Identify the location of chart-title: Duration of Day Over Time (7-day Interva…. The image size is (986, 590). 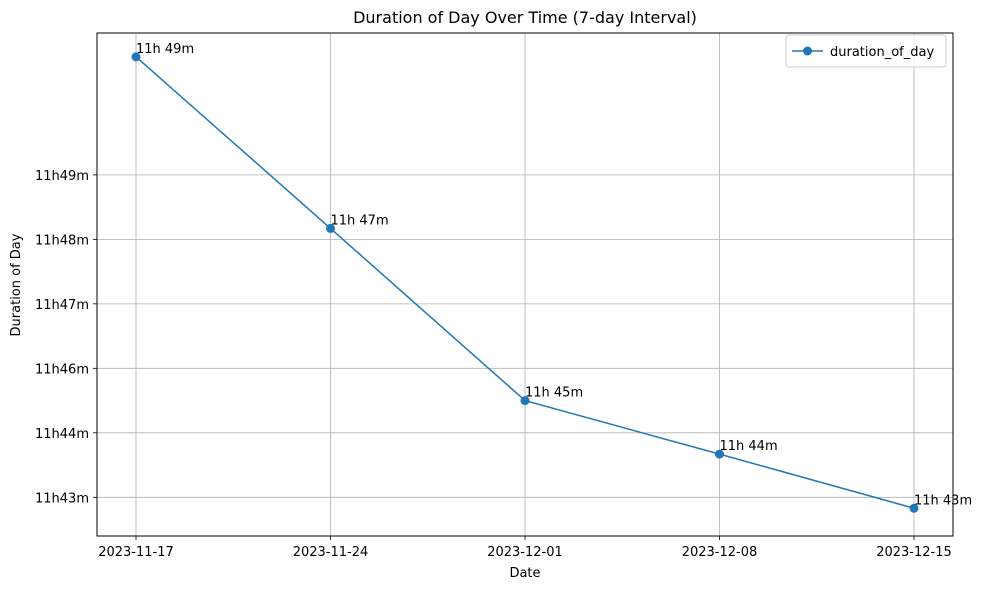
(525, 17).